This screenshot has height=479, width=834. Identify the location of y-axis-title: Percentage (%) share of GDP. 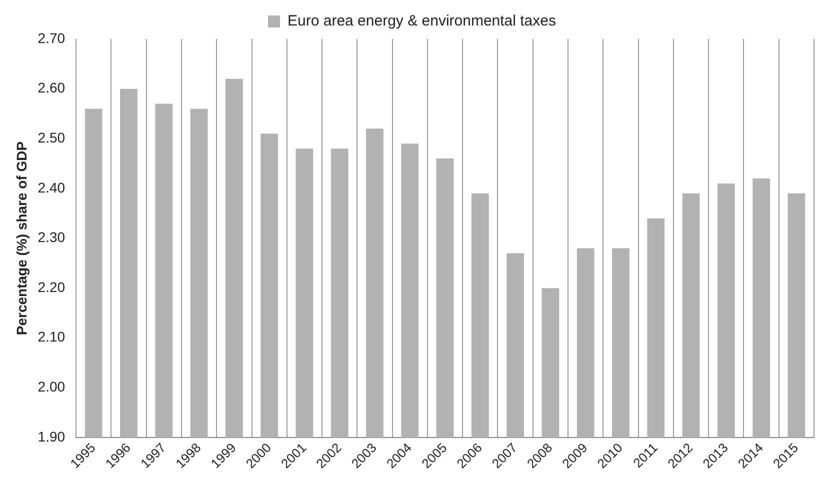
(21, 238).